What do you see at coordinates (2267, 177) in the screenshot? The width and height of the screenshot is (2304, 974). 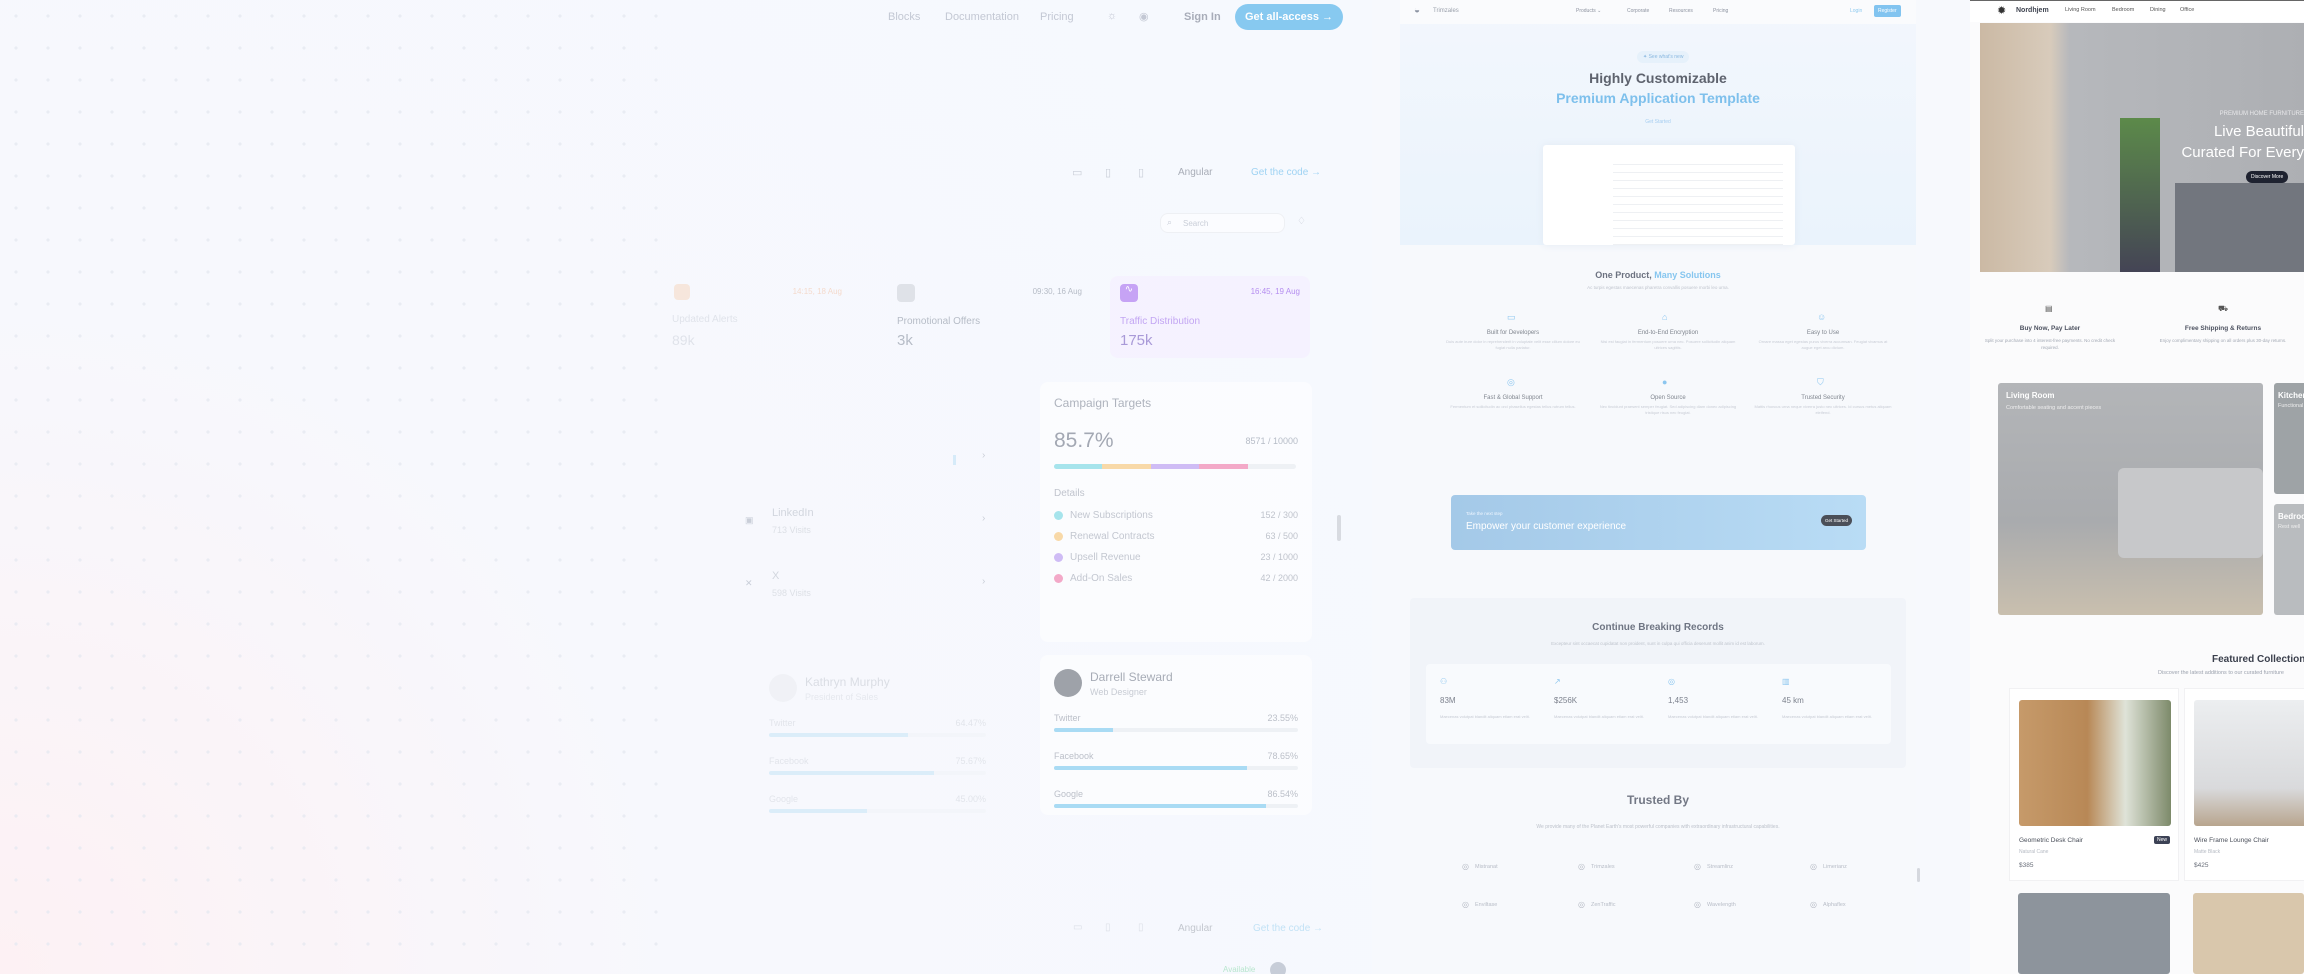 I see `discover-more-button: Discover More` at bounding box center [2267, 177].